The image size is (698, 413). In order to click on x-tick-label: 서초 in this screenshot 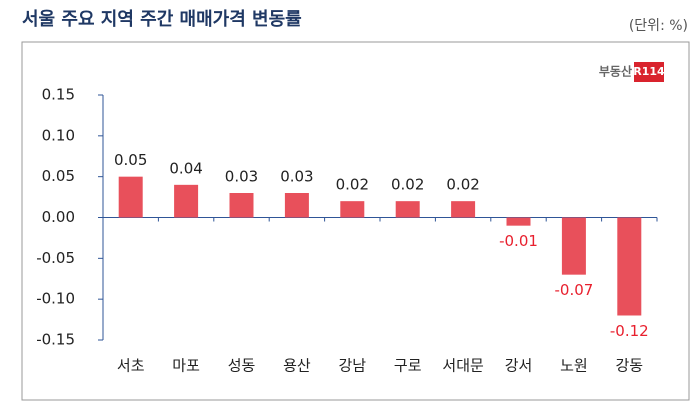, I will do `click(131, 366)`.